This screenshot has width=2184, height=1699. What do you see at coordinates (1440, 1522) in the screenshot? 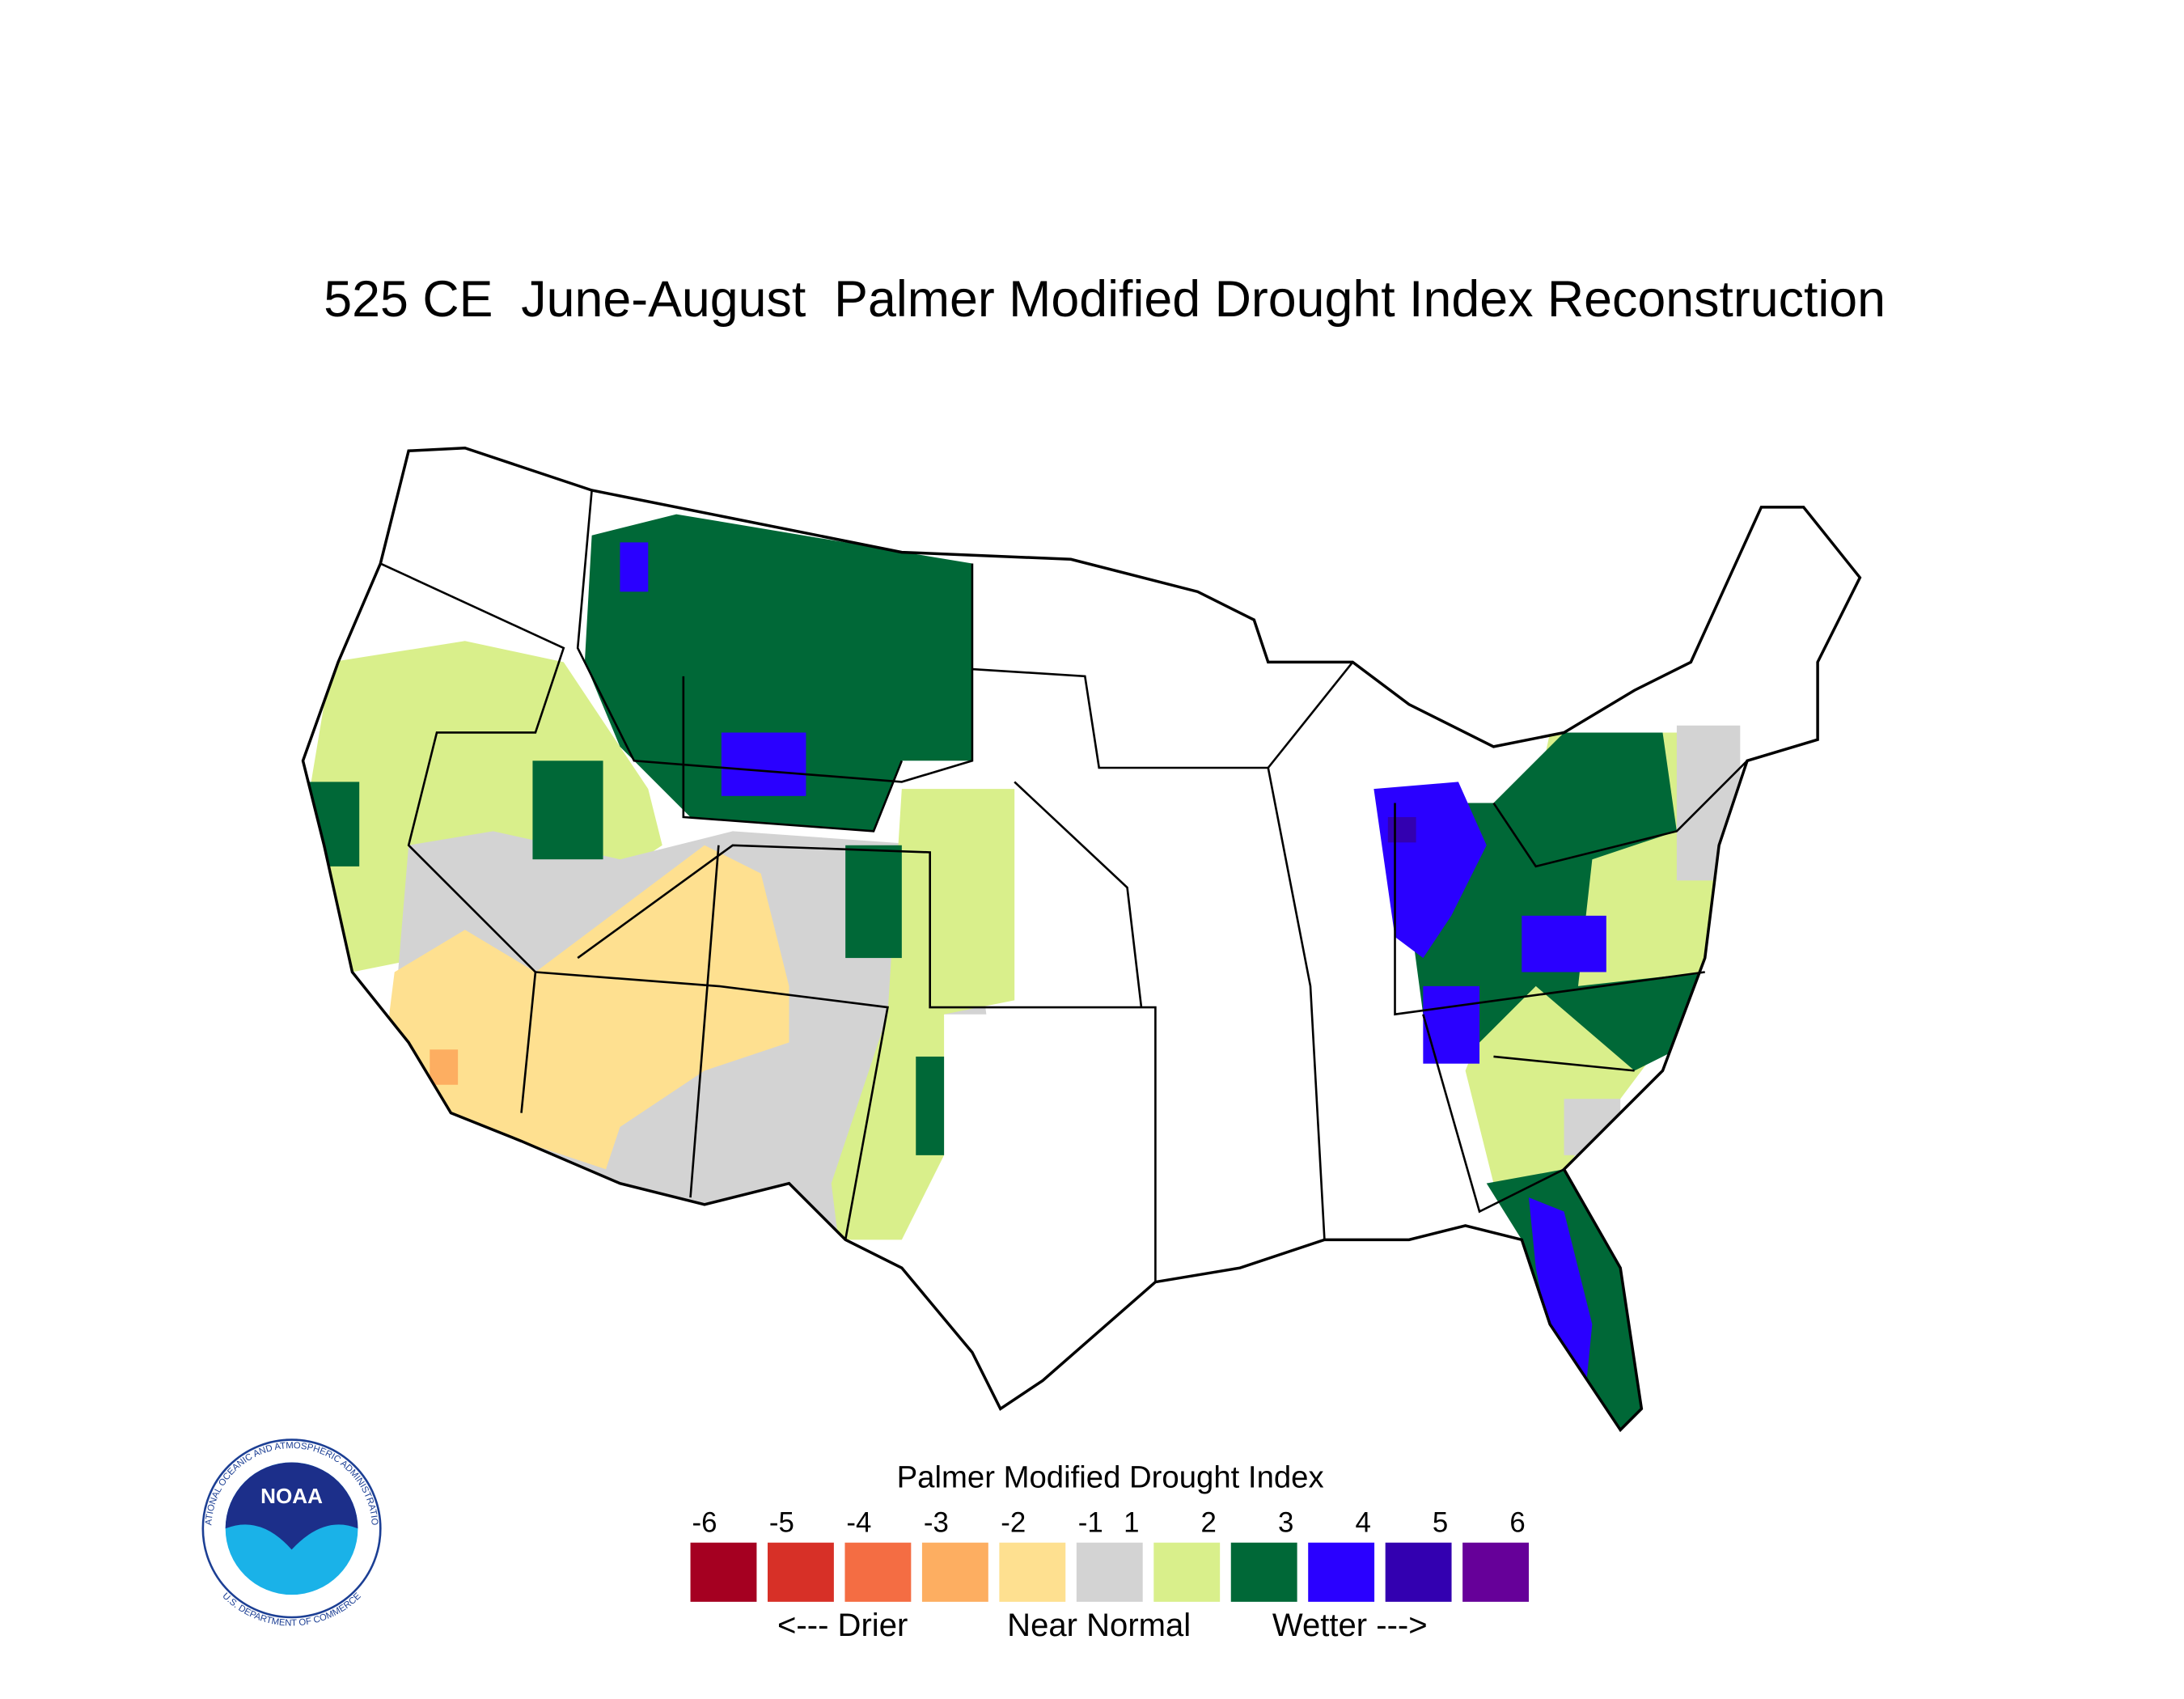
I see `legend-tick-label: 5` at bounding box center [1440, 1522].